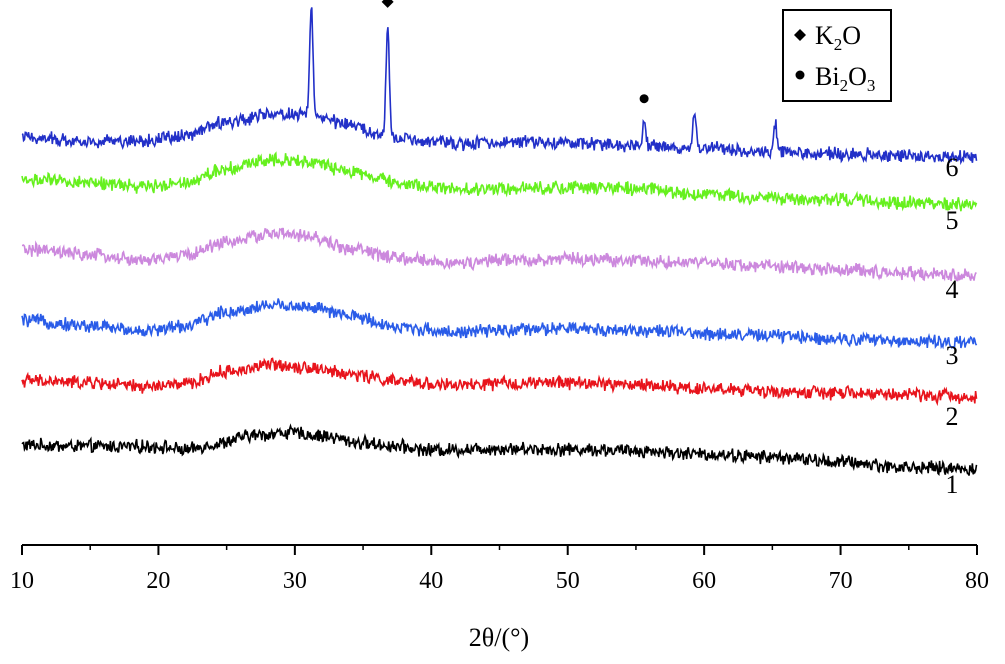 Image resolution: width=1005 pixels, height=664 pixels. Describe the element at coordinates (952, 355) in the screenshot. I see `series-3-label: 3` at that location.